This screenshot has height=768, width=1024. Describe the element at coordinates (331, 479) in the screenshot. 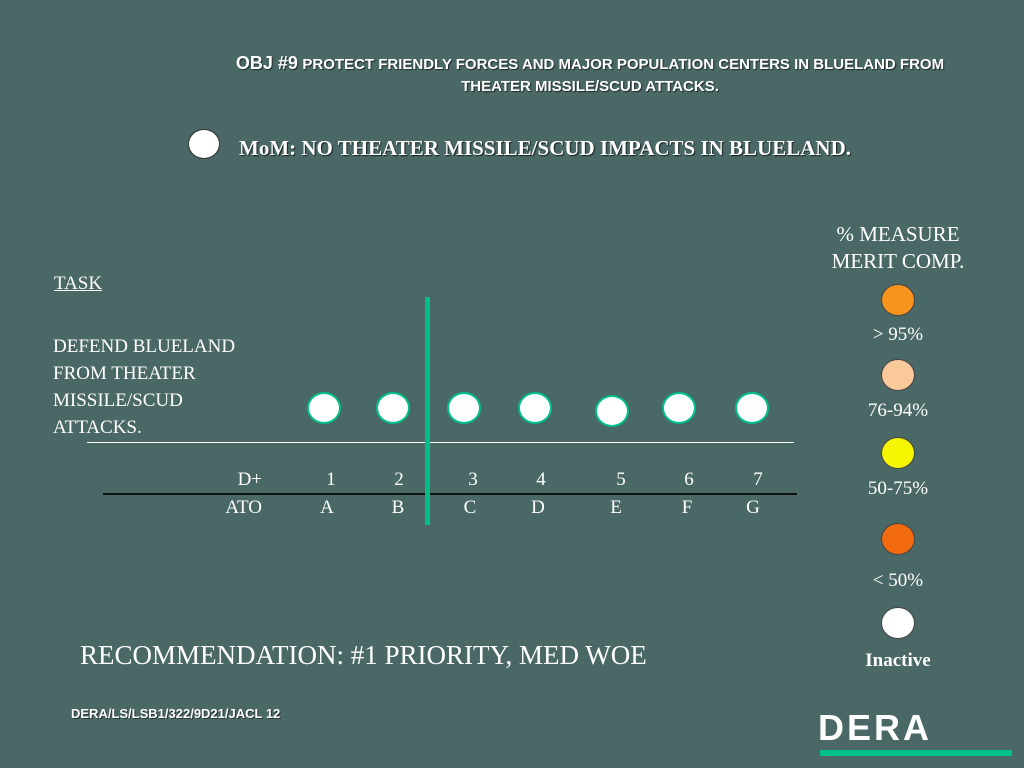

I see `day-number: 1` at that location.